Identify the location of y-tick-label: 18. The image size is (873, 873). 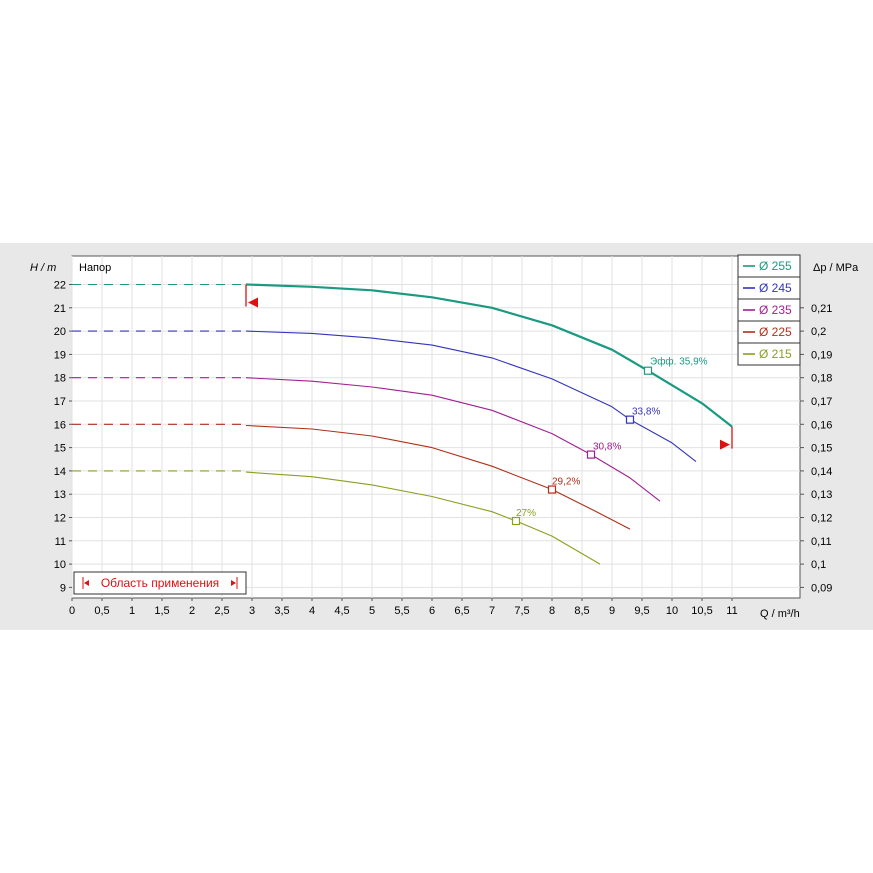
(60, 379).